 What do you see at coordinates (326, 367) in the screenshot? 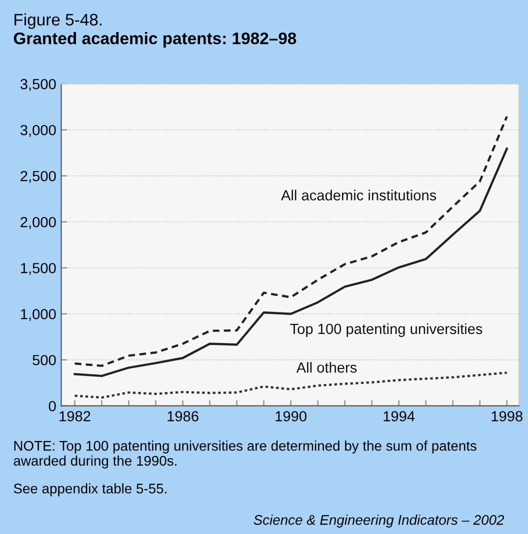
I see `series-label: All others` at bounding box center [326, 367].